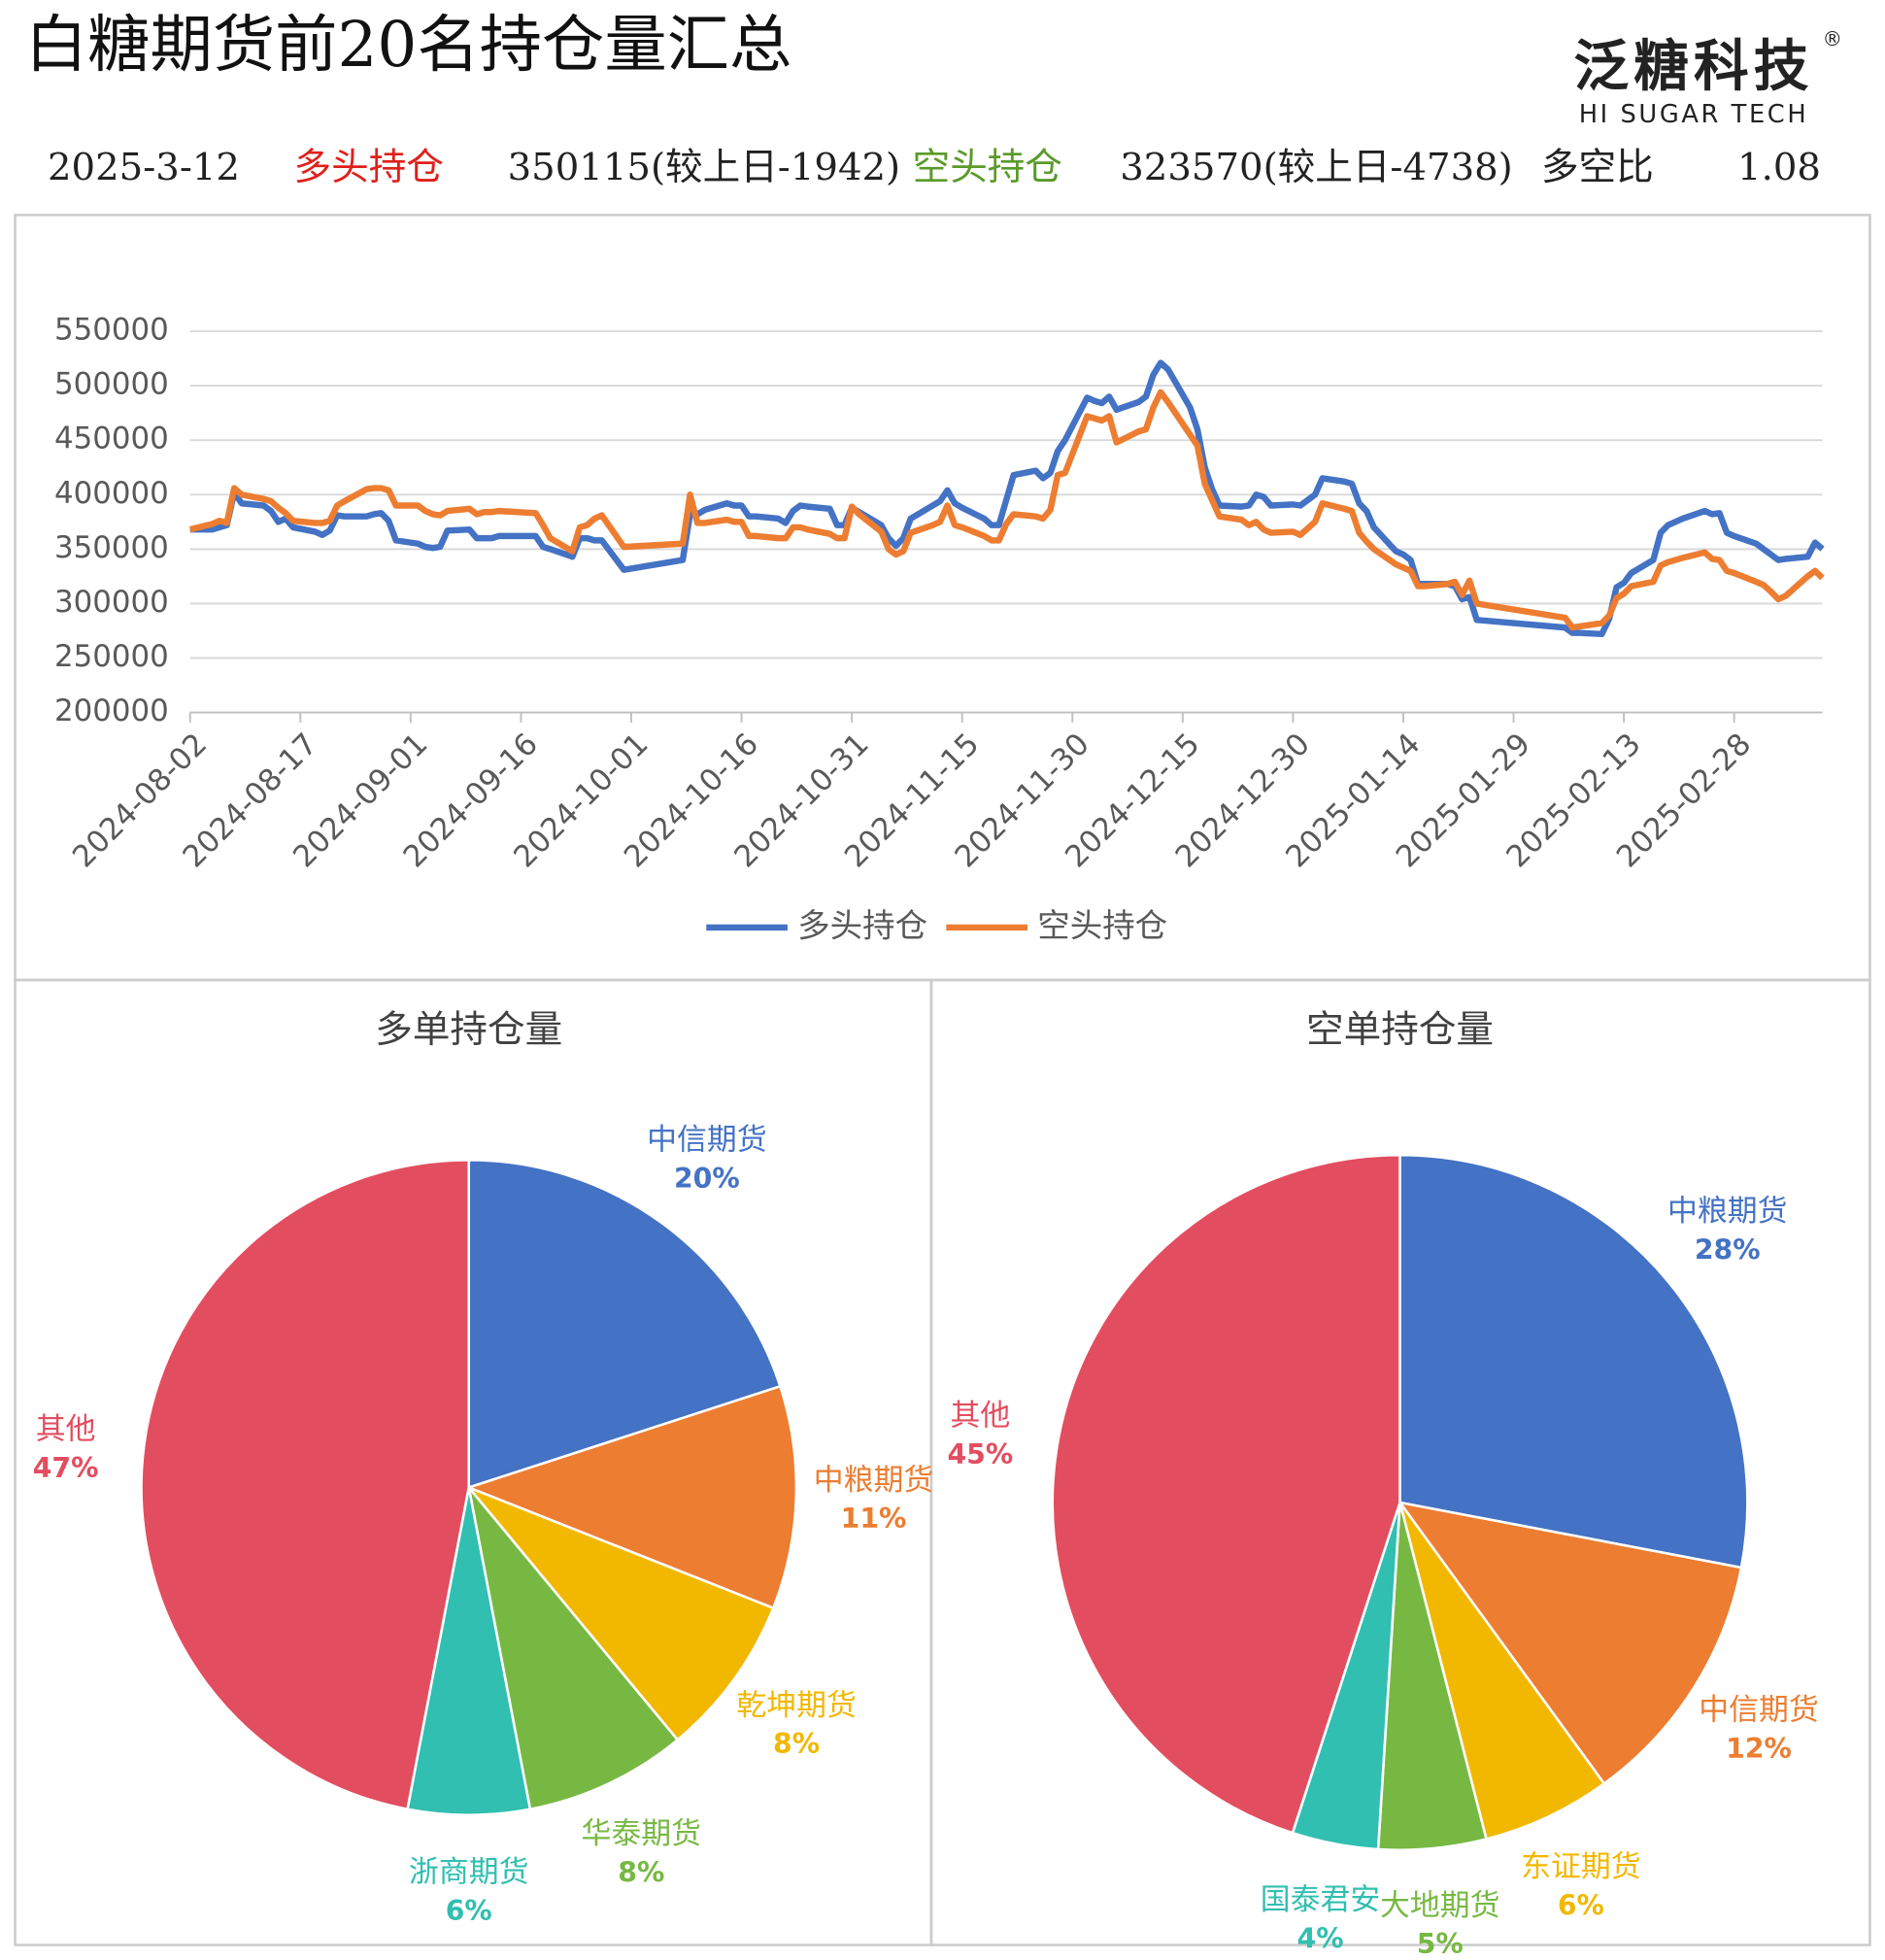 This screenshot has width=1885, height=1960. Describe the element at coordinates (707, 1179) in the screenshot. I see `pie-value-label: 20%` at that location.